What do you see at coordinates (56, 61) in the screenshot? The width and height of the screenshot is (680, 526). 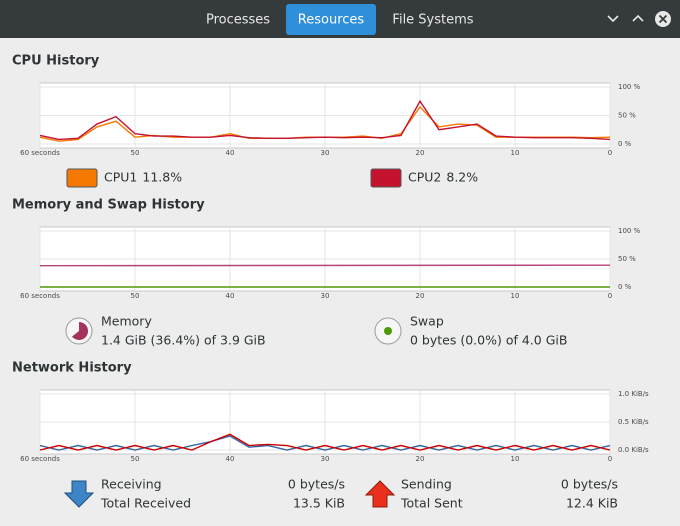 I see `section-title: CPU History` at bounding box center [56, 61].